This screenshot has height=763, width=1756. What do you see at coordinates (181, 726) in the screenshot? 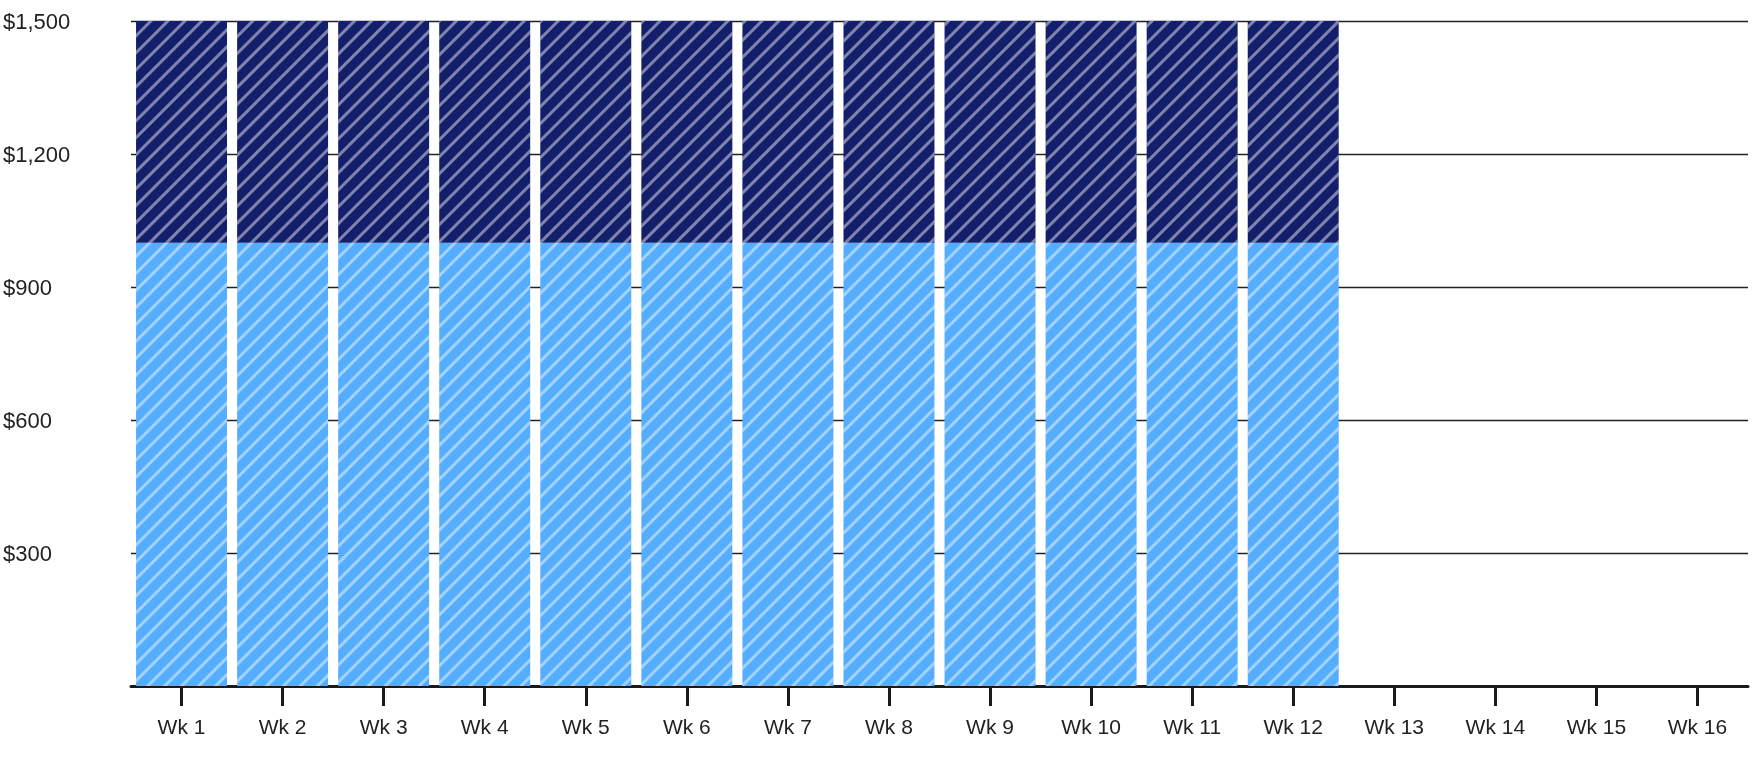
I see `x-tick-label: Wk 1` at bounding box center [181, 726].